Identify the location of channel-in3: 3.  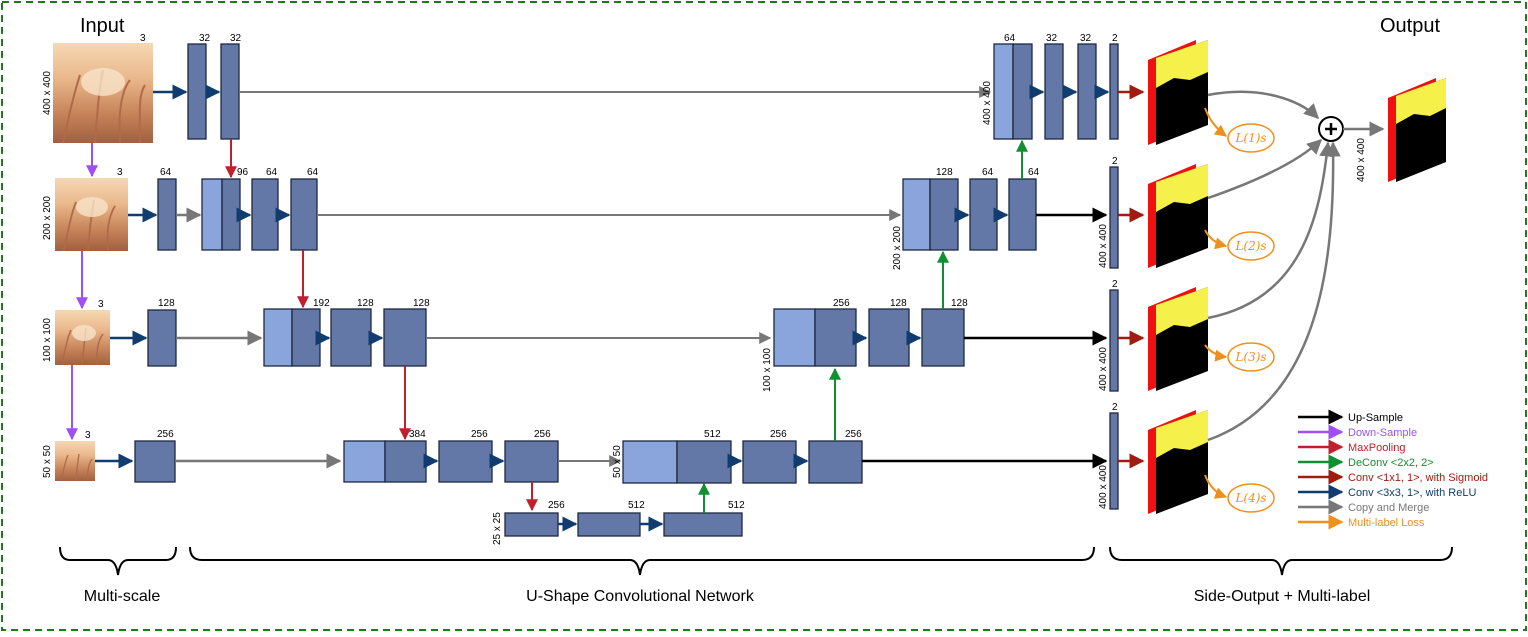
(101, 304).